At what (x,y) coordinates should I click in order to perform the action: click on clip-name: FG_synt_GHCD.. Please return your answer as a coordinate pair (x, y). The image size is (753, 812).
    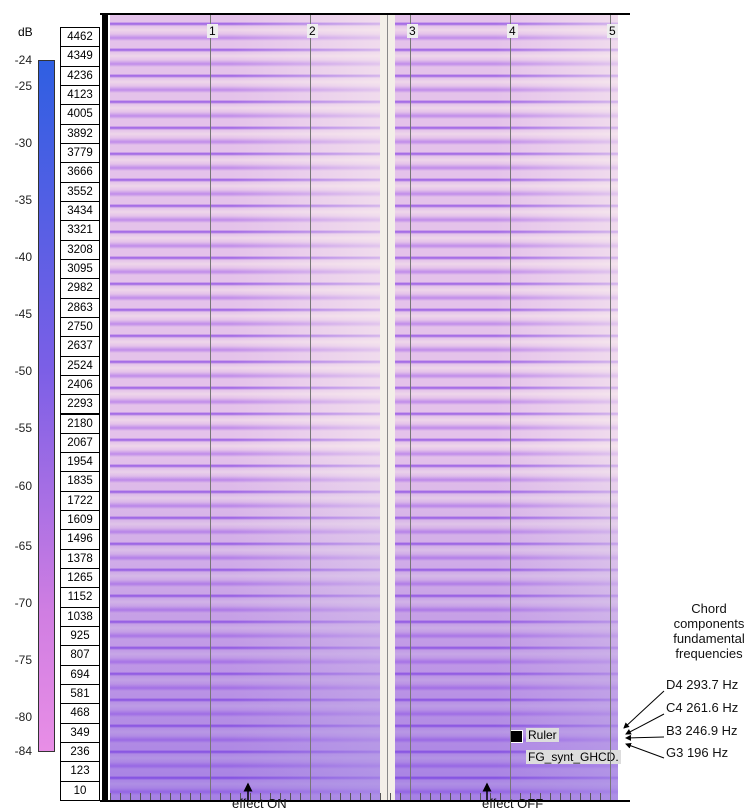
    Looking at the image, I should click on (573, 757).